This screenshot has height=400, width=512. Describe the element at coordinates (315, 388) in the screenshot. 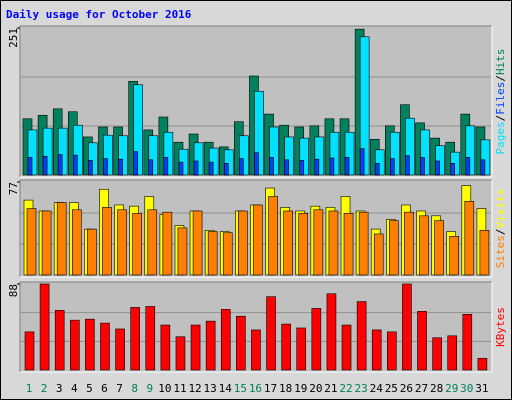

I see `x-tick-label: 20` at that location.